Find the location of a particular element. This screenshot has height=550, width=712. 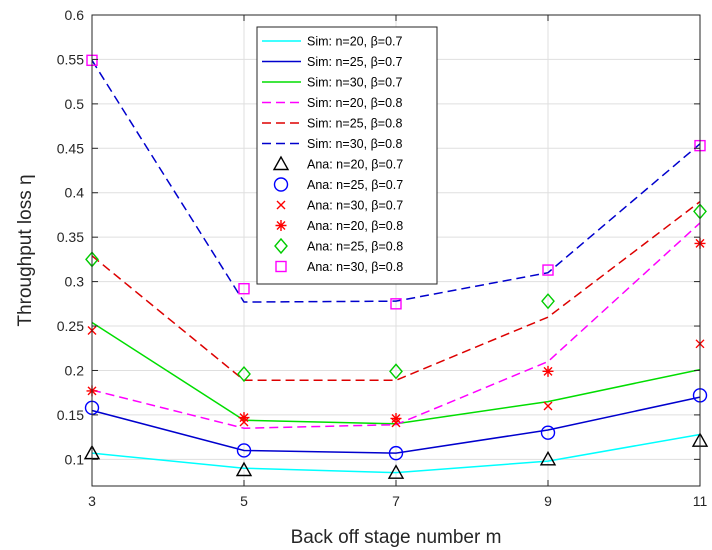

y-tick-label: 0.4 is located at coordinates (75, 193).